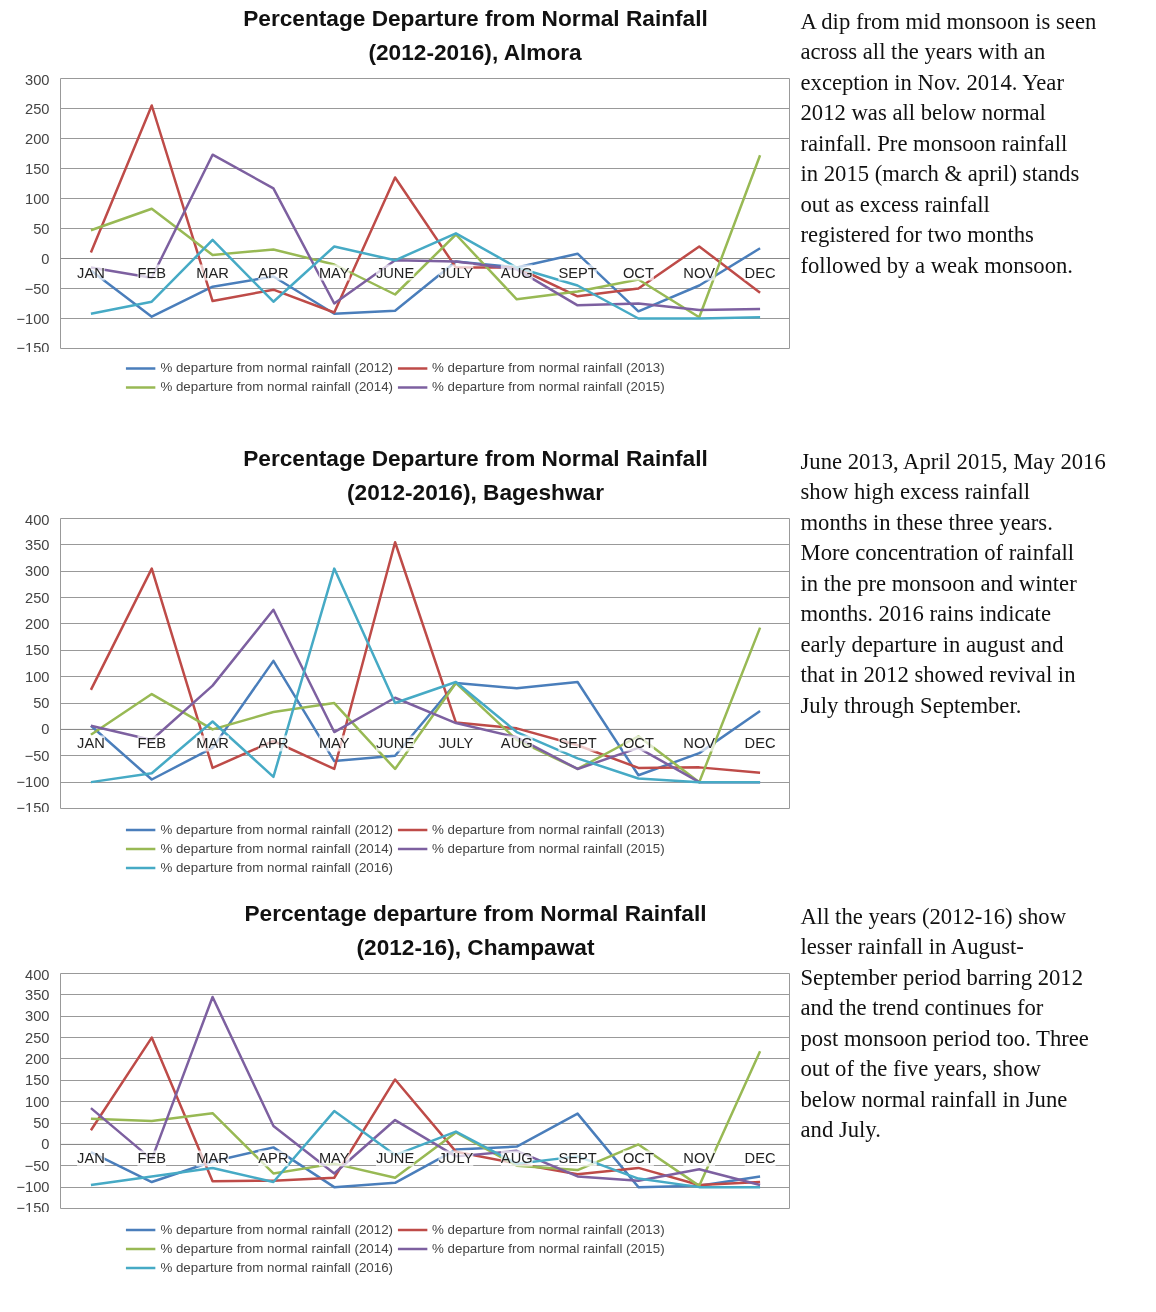  Describe the element at coordinates (475, 929) in the screenshot. I see `chart-title: Percentage departure from Normal Rainfall (2012-16), Champawat` at that location.